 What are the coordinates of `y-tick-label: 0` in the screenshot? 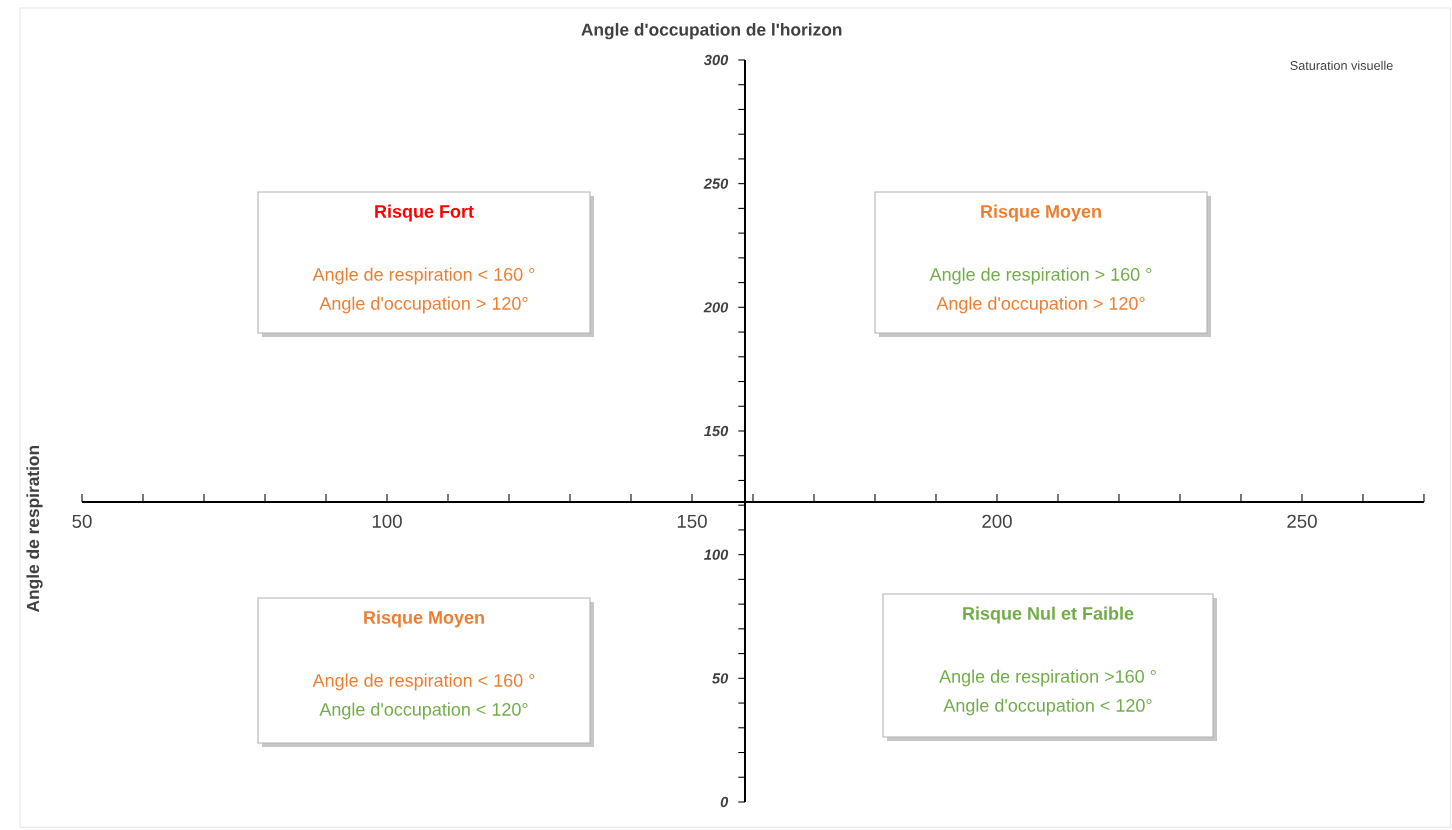 It's located at (724, 802).